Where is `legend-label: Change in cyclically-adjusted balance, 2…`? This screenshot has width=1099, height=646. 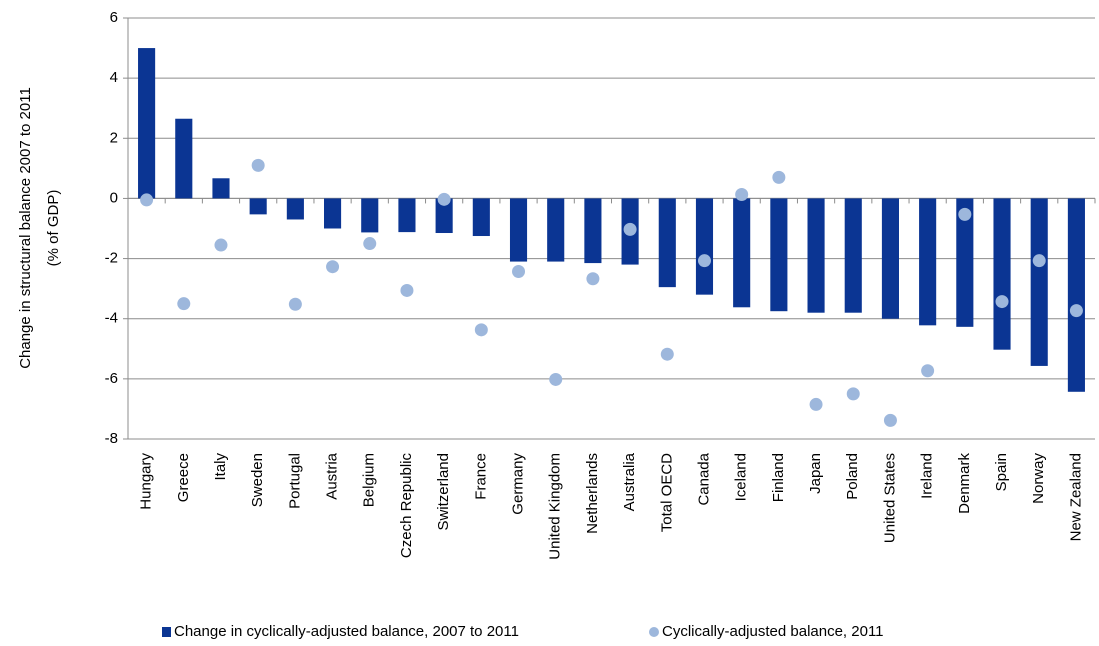 legend-label: Change in cyclically-adjusted balance, 2… is located at coordinates (346, 631).